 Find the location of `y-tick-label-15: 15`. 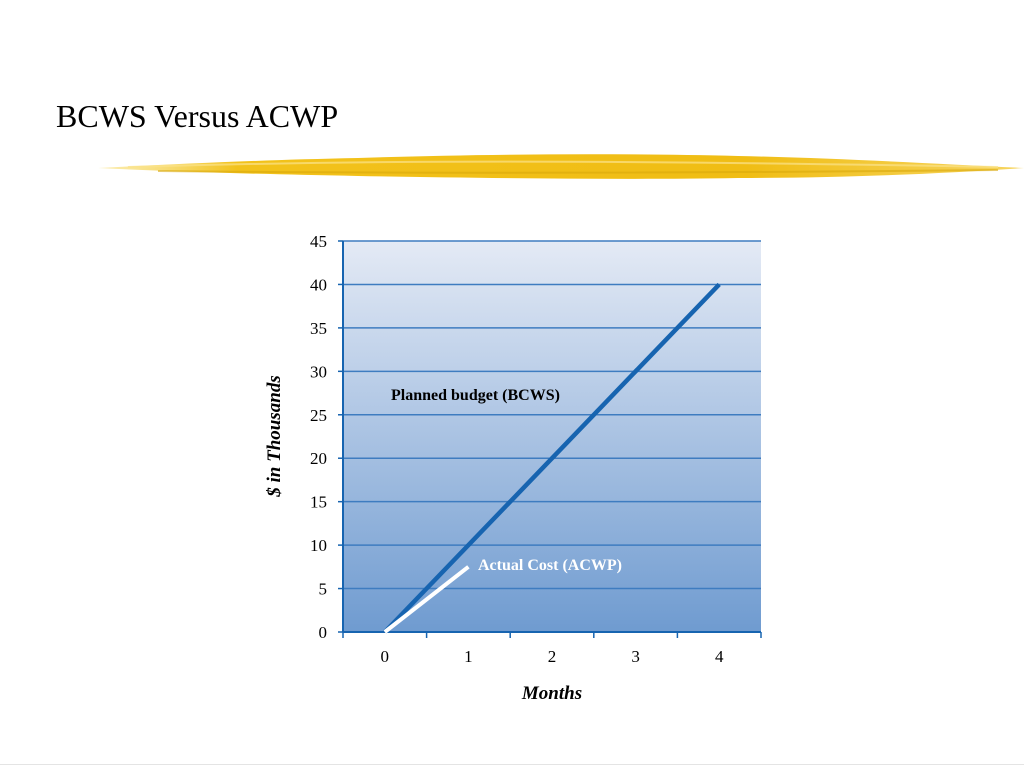

y-tick-label-15: 15 is located at coordinates (318, 502).